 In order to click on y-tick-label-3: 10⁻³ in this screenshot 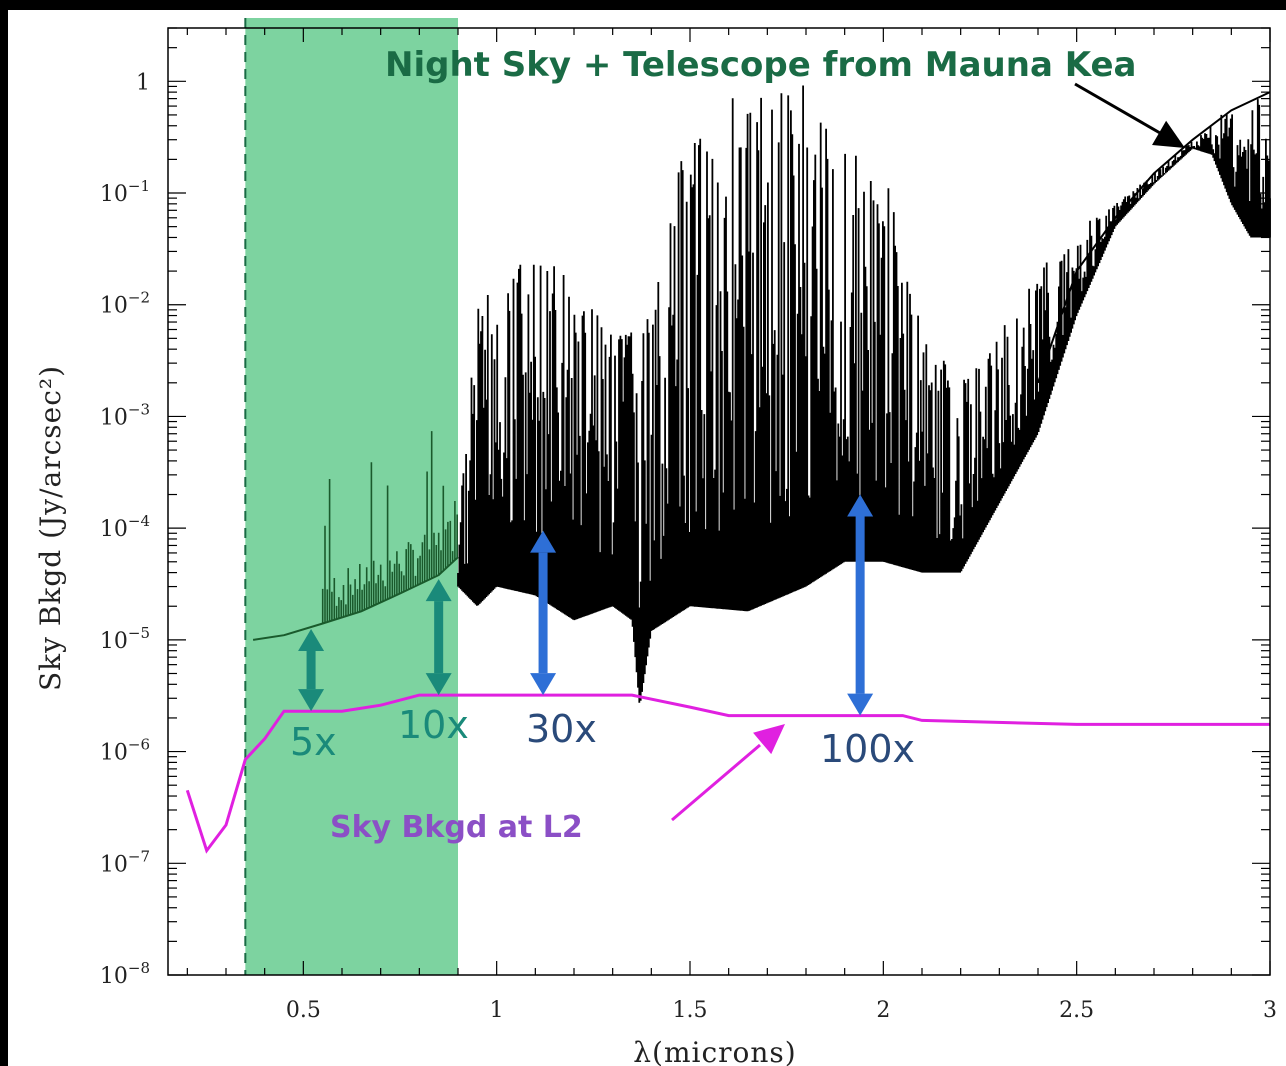, I will do `click(125, 415)`.